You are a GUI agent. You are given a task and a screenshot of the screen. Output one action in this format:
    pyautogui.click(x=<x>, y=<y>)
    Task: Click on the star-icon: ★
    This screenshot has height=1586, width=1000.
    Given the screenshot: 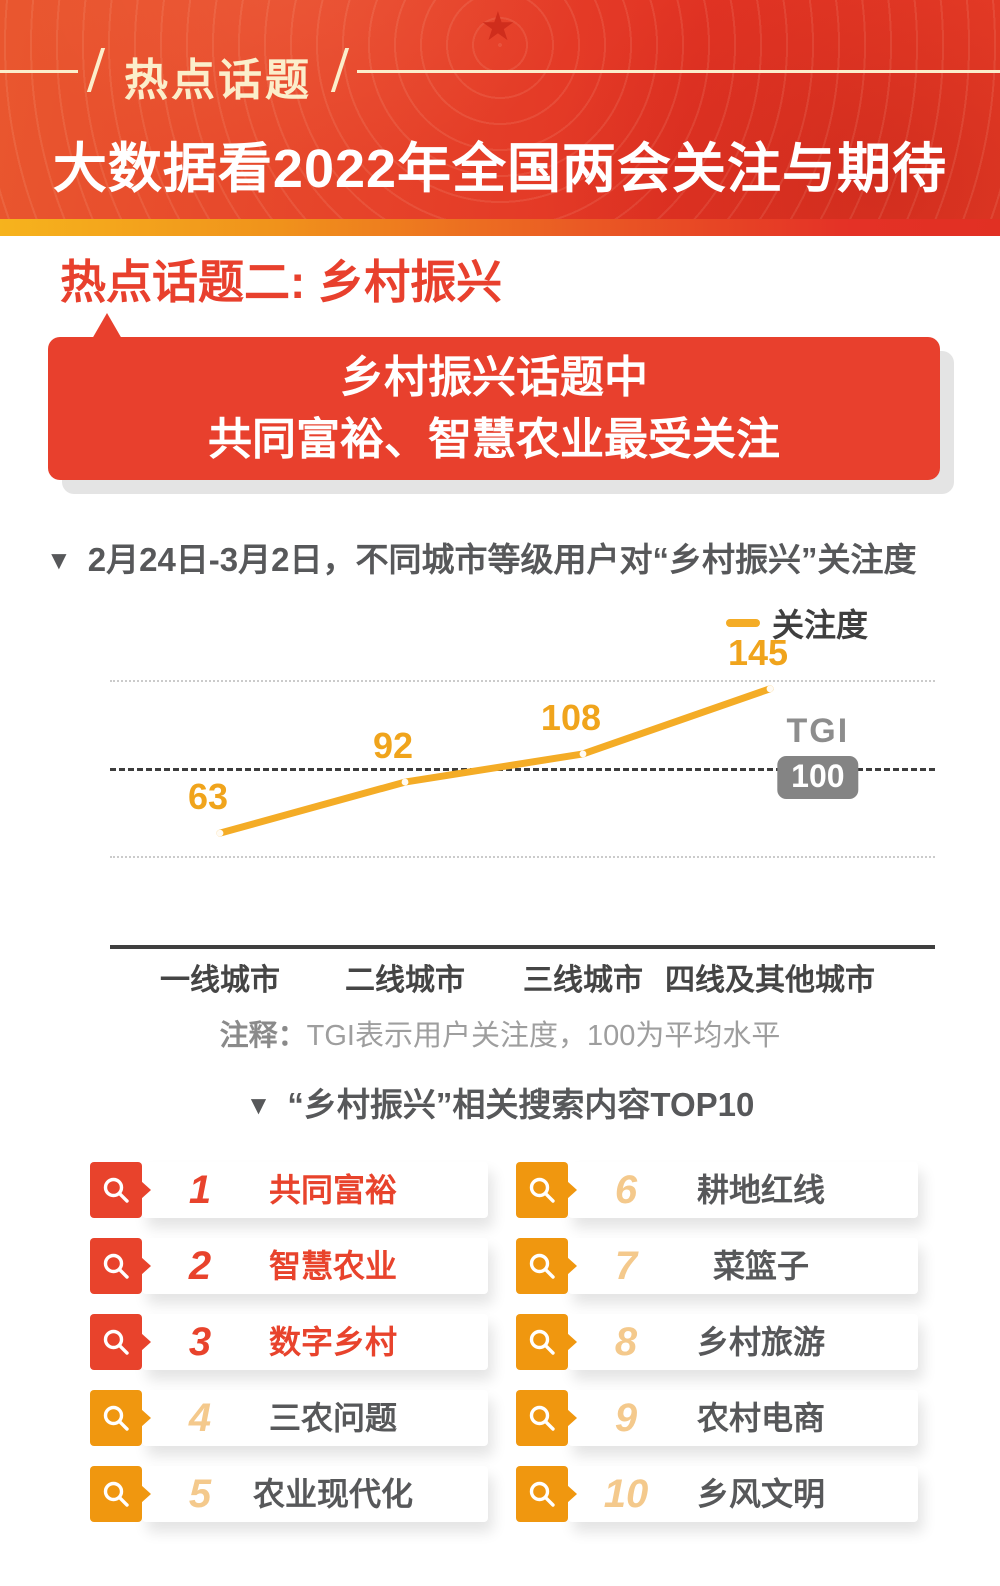 What is the action you would take?
    pyautogui.click(x=498, y=27)
    